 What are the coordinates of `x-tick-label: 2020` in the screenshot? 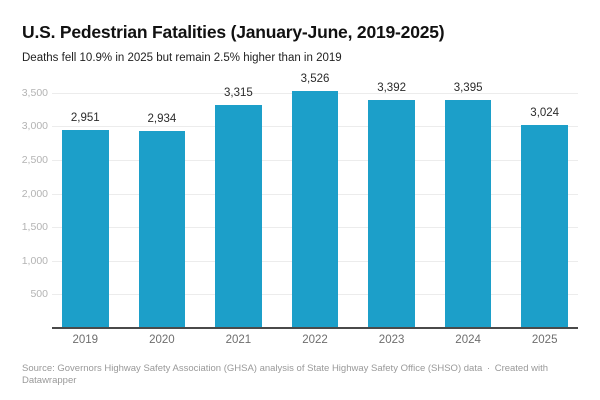 It's located at (162, 340).